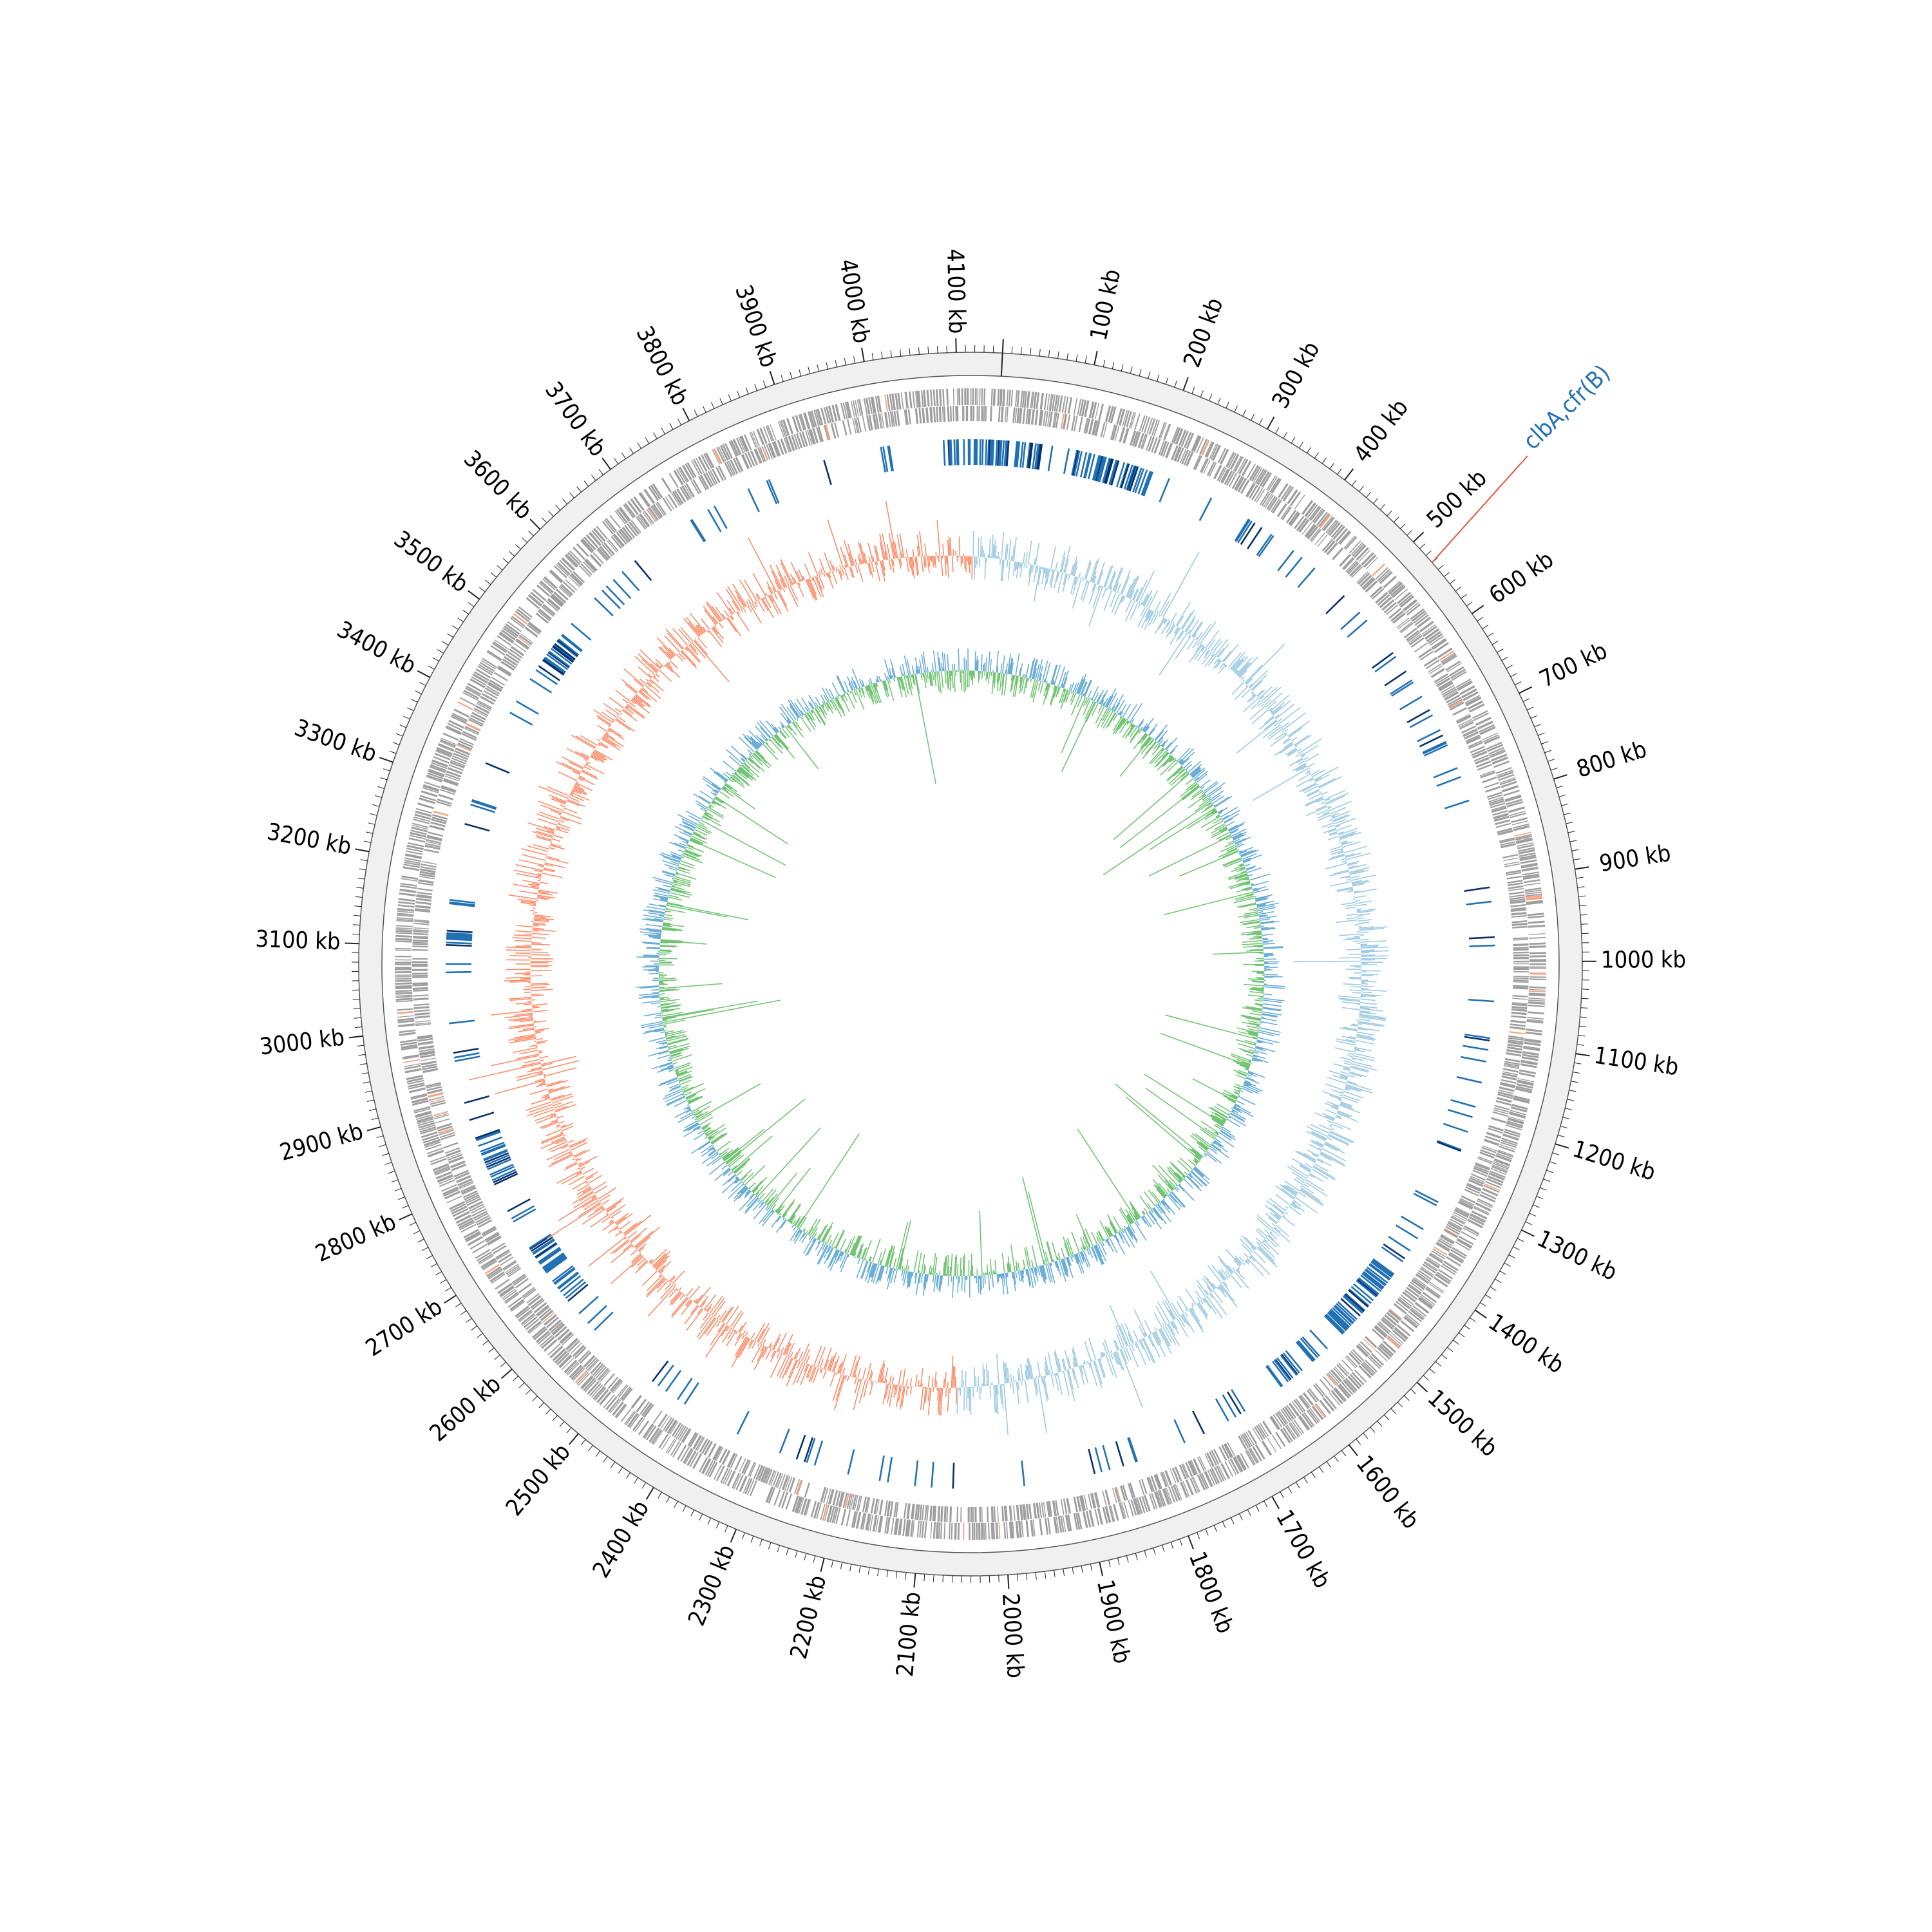 This screenshot has height=1932, width=1932. I want to click on gc-content-negative, so click(720, 958).